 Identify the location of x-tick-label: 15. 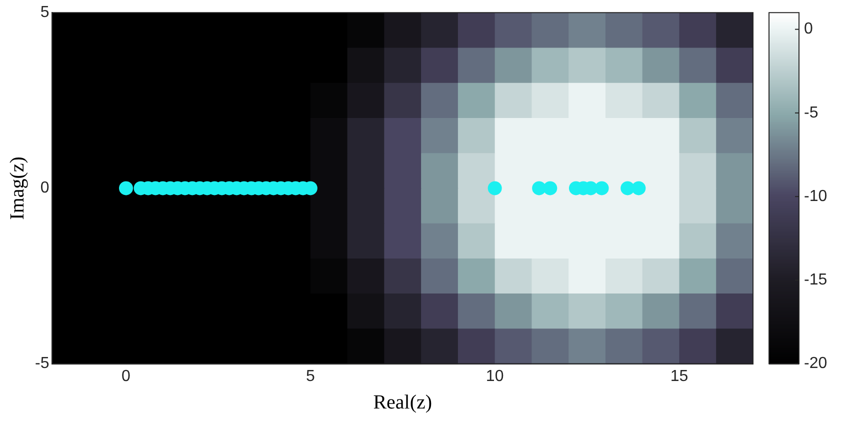
(679, 376).